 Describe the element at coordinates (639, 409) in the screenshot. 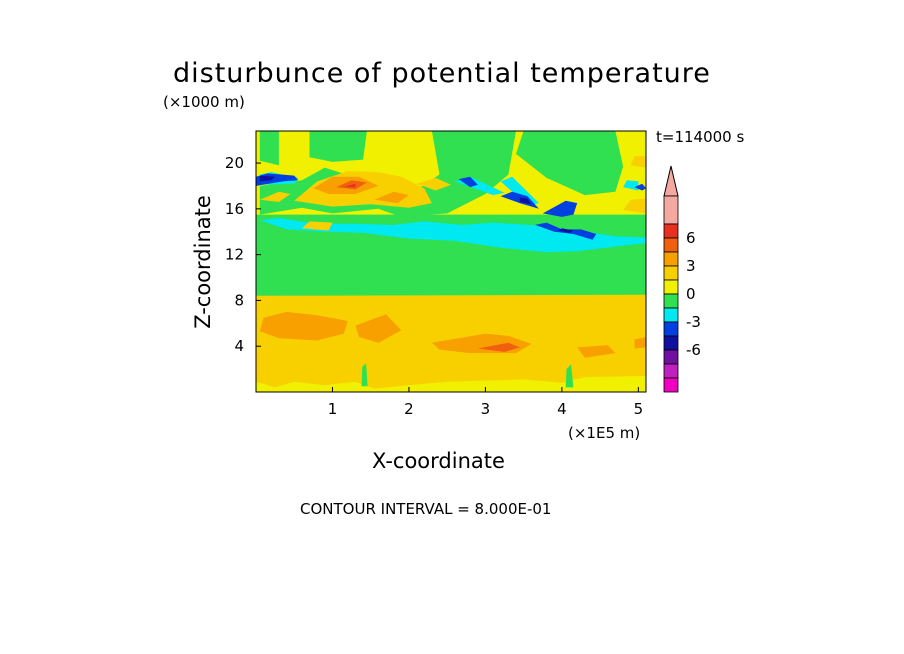

I see `x-tick-label: 5` at that location.